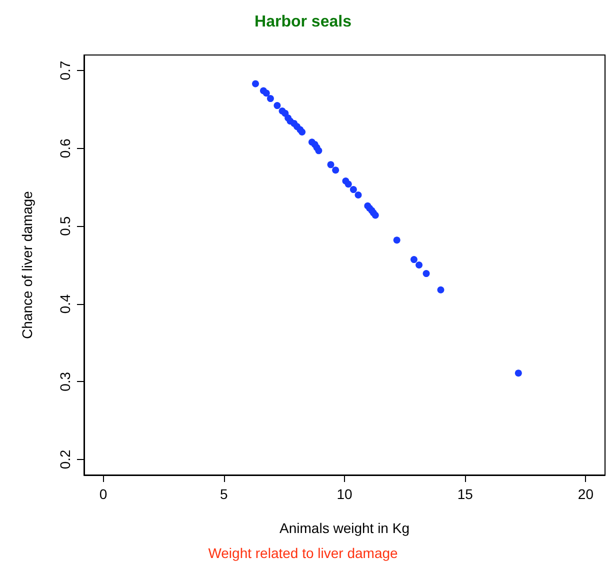  I want to click on x-tick-label: 20, so click(586, 494).